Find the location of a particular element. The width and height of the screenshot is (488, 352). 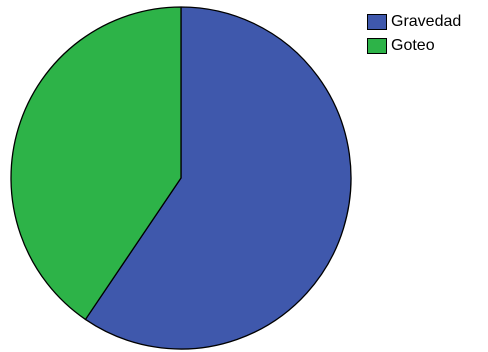

chart-legend: Gravedad Goteo is located at coordinates (414, 35).